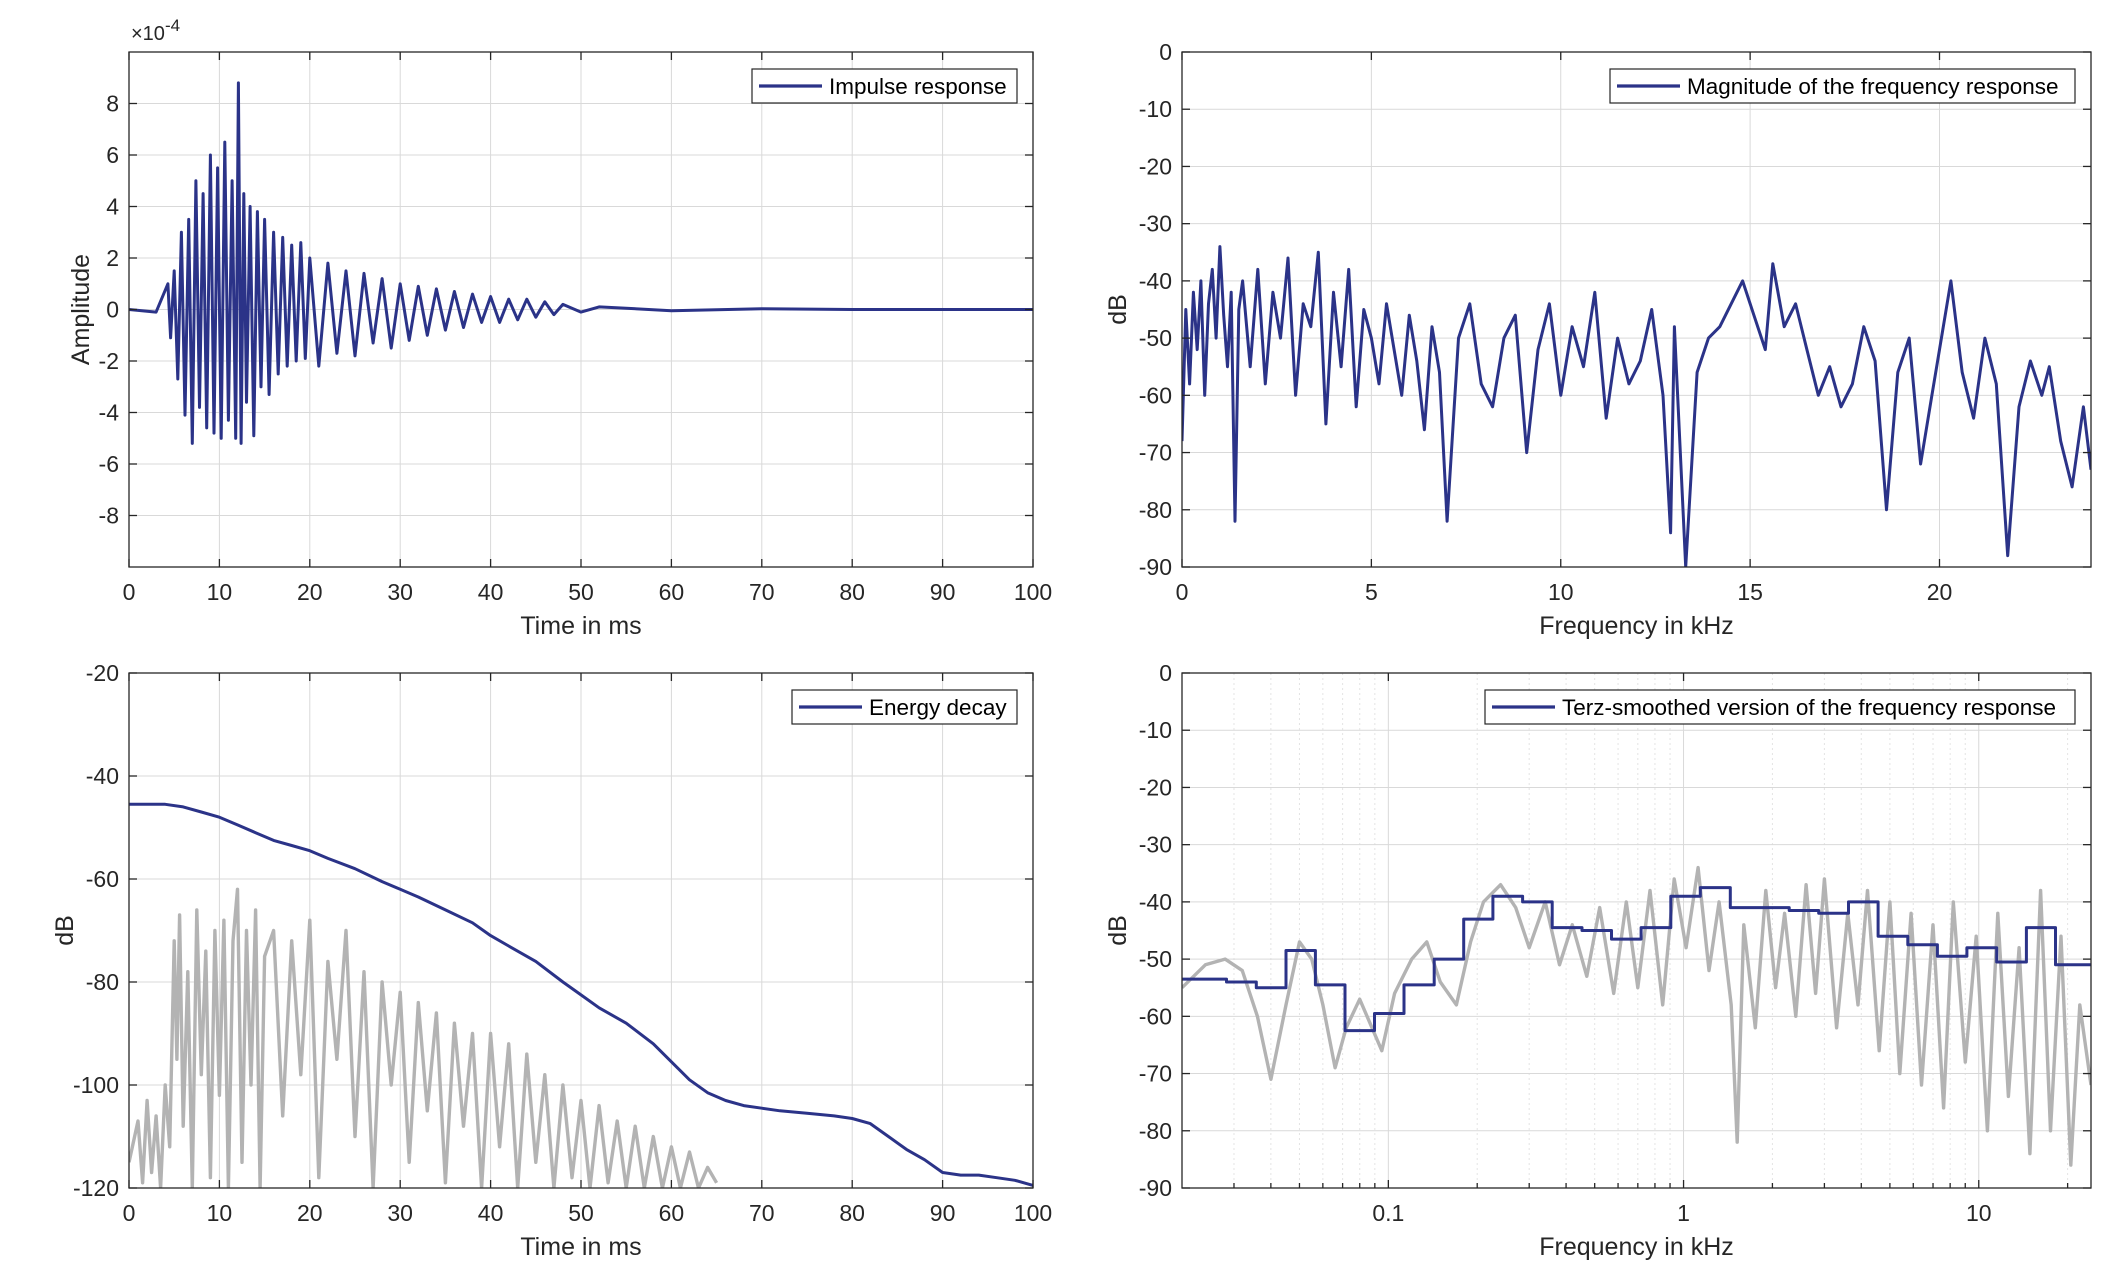 This screenshot has width=2126, height=1281. I want to click on legend: Impulse response, so click(884, 86).